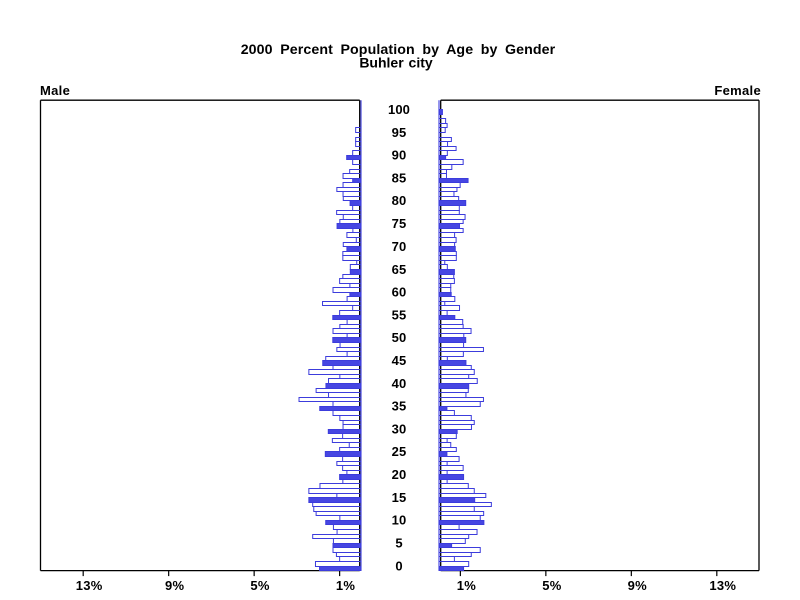 The width and height of the screenshot is (800, 600). What do you see at coordinates (399, 291) in the screenshot?
I see `svg-text: 60` at bounding box center [399, 291].